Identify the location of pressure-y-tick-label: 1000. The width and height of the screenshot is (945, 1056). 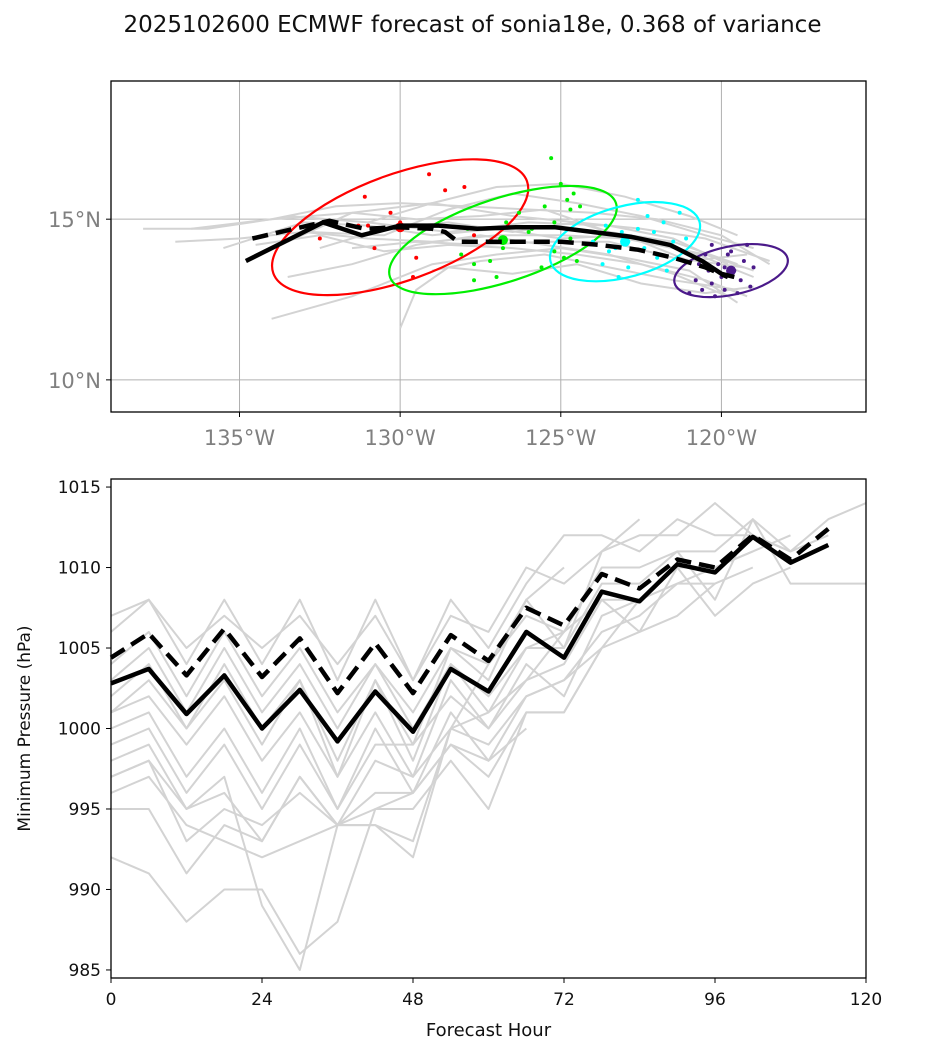
(79, 730).